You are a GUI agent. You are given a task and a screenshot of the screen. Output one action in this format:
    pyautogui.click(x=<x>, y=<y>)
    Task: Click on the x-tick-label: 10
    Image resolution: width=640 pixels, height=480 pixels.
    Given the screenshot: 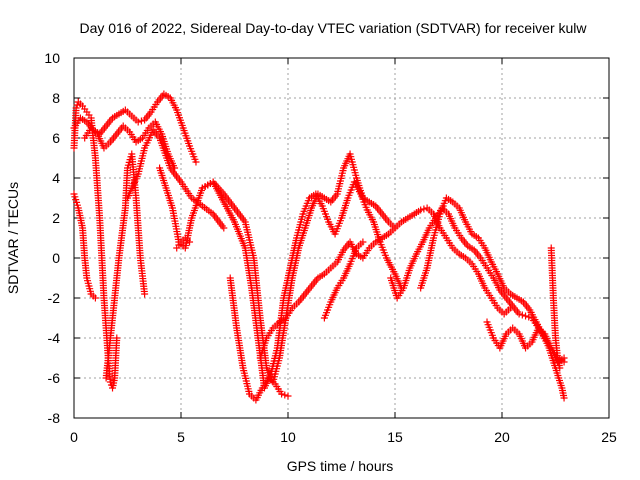 What is the action you would take?
    pyautogui.click(x=288, y=437)
    